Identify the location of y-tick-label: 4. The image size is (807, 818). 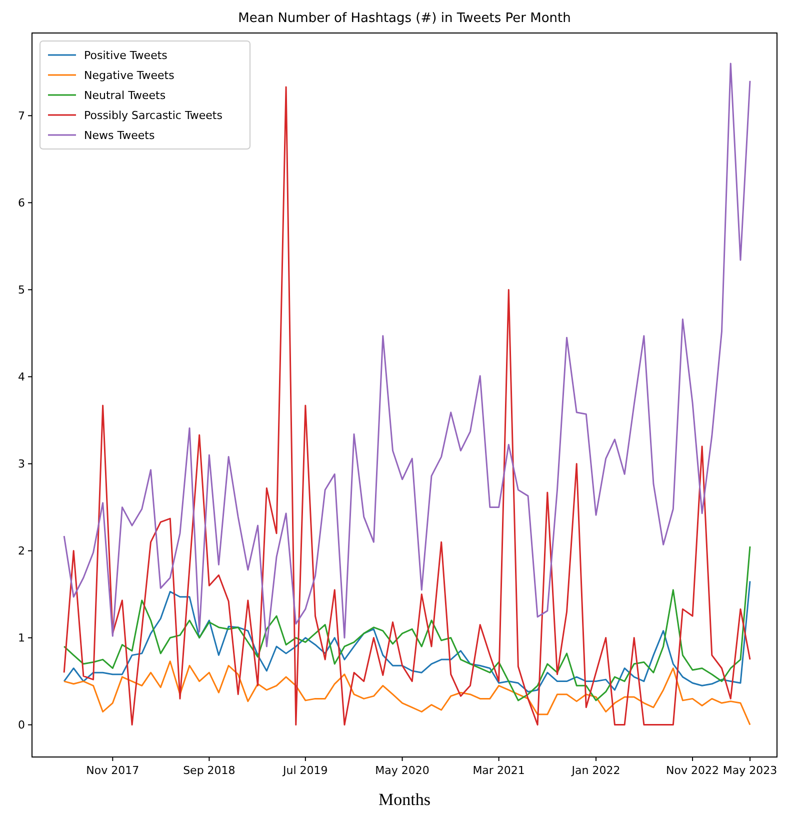
(21, 377).